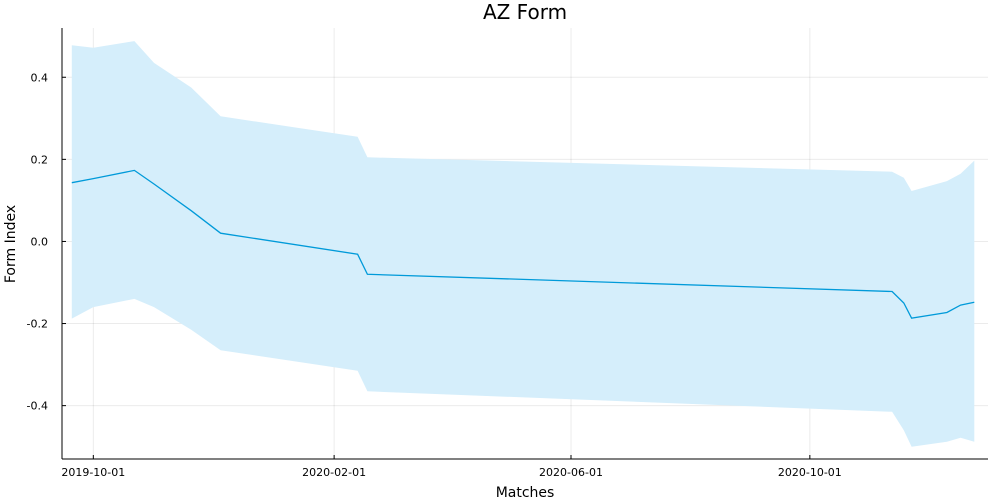  I want to click on y-tick-label: -0.2, so click(37, 324).